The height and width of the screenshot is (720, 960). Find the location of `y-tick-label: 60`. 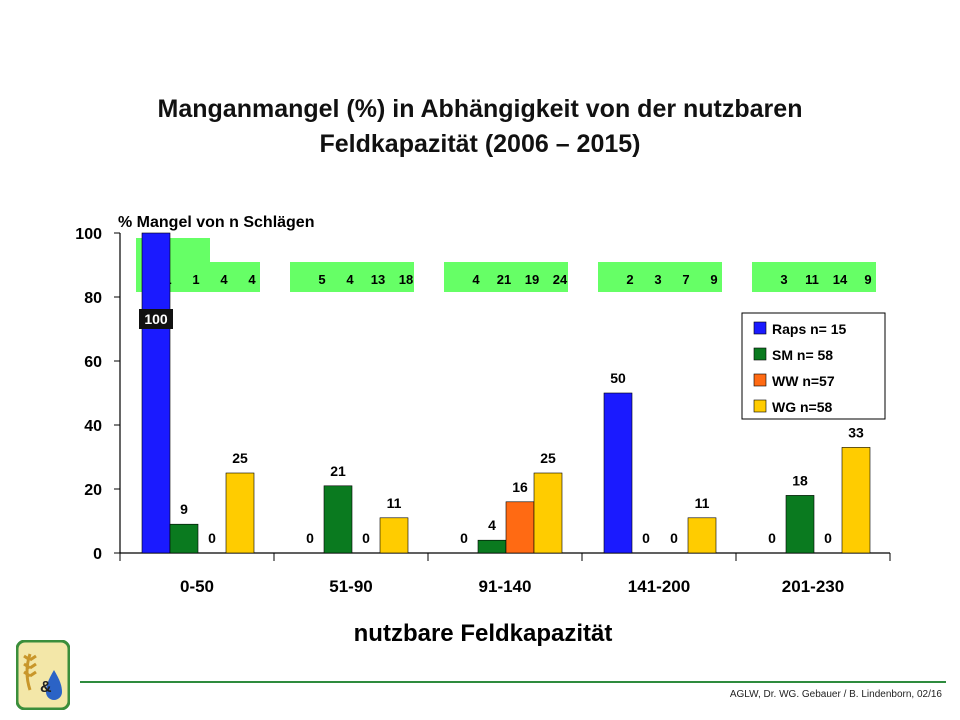

y-tick-label: 60 is located at coordinates (93, 362).